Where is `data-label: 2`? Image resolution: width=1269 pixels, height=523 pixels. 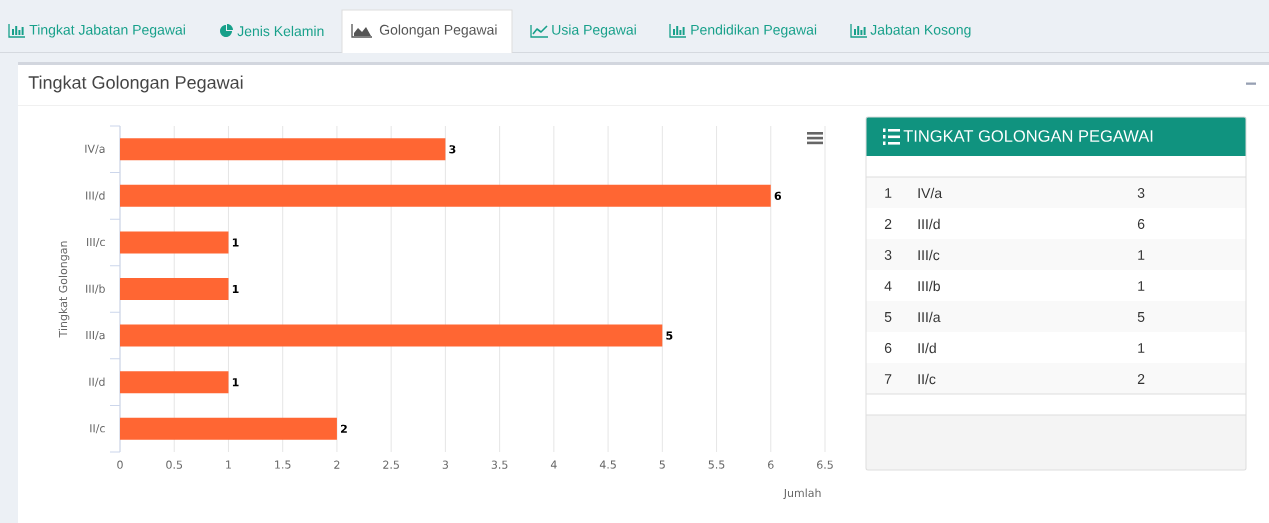
data-label: 2 is located at coordinates (343, 428).